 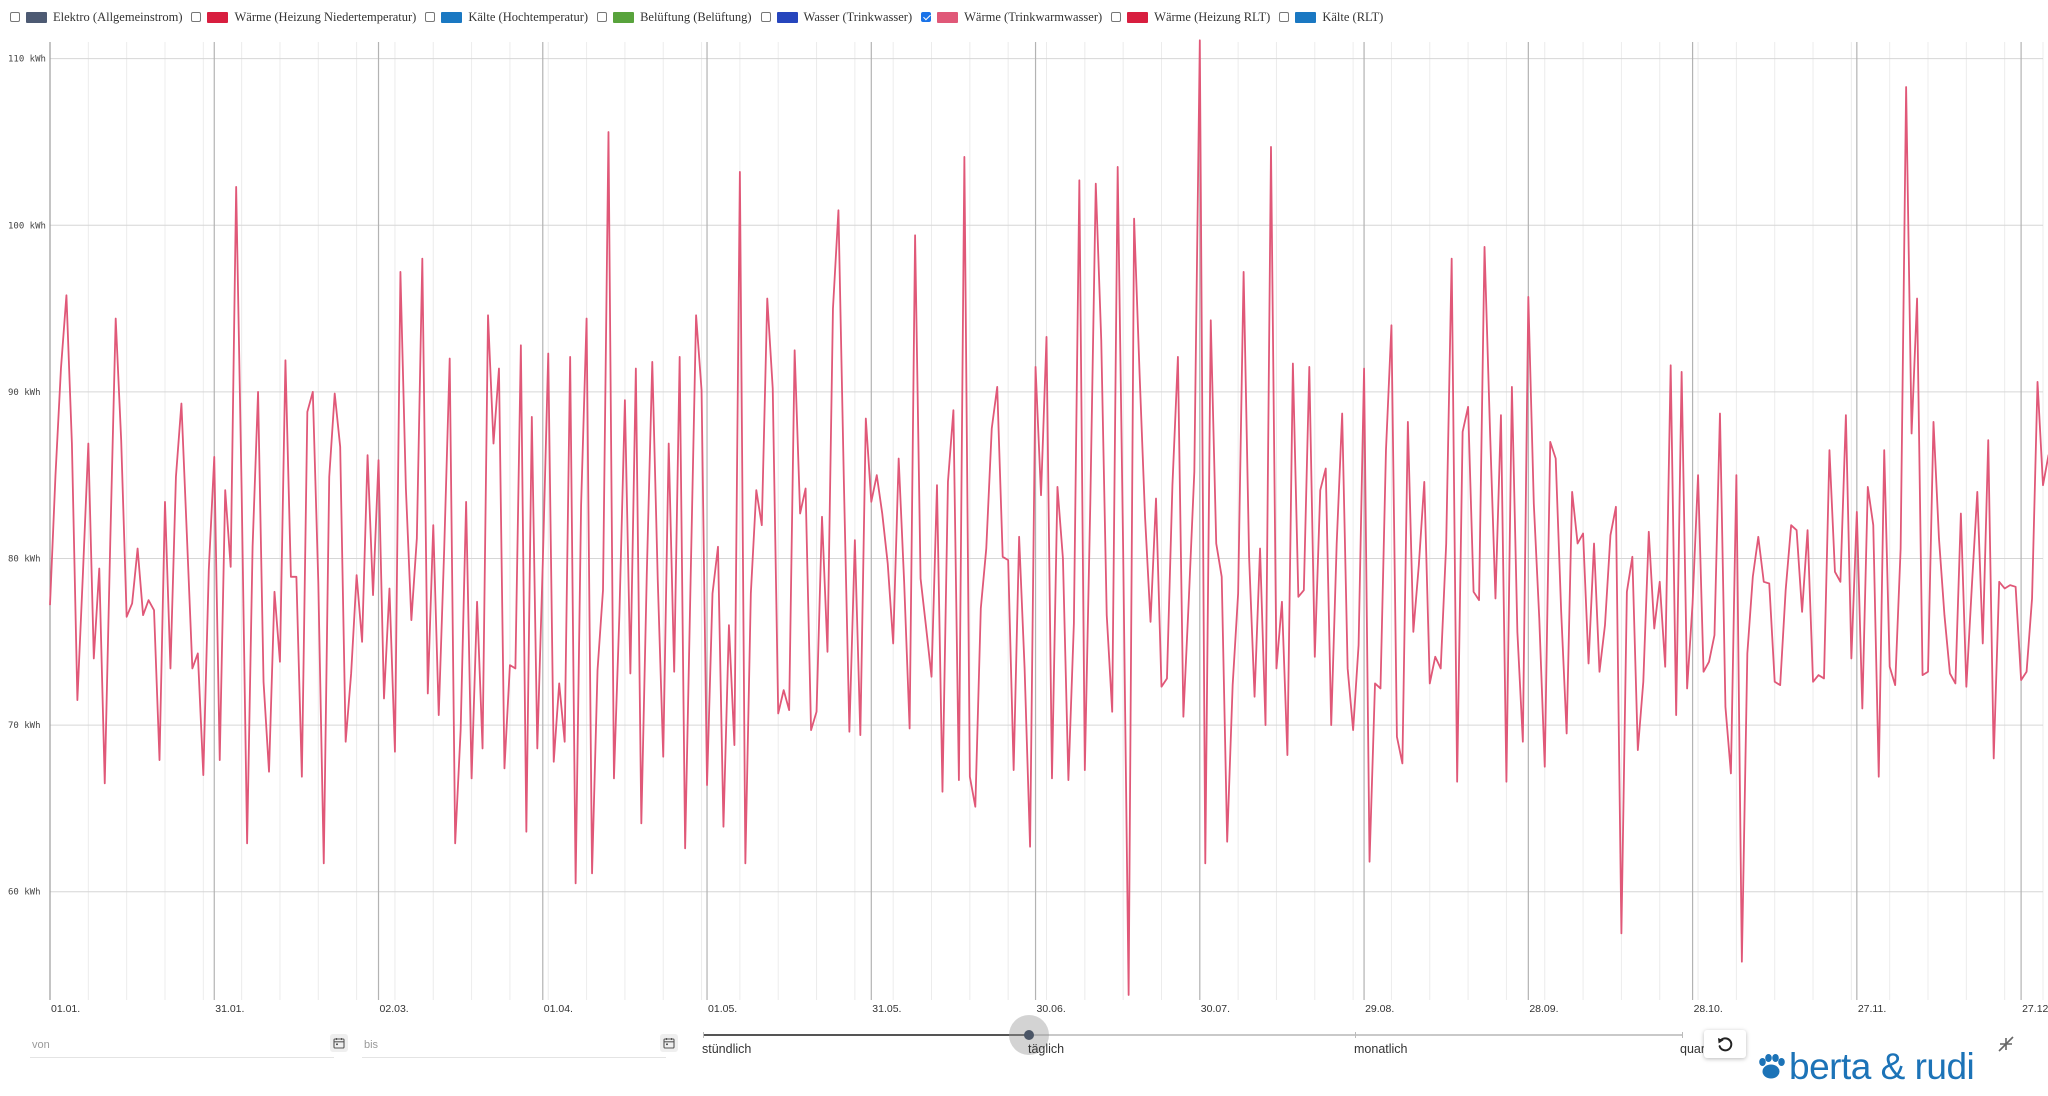 I want to click on legend-item: Elektro (Allgemeinstrom), so click(x=96, y=17).